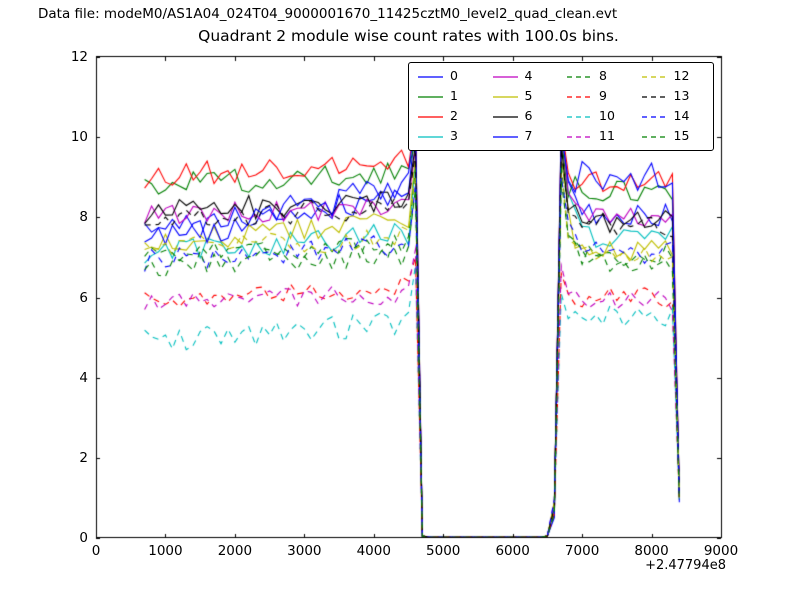 The height and width of the screenshot is (600, 800). I want to click on x-tick-label: 7000, so click(582, 551).